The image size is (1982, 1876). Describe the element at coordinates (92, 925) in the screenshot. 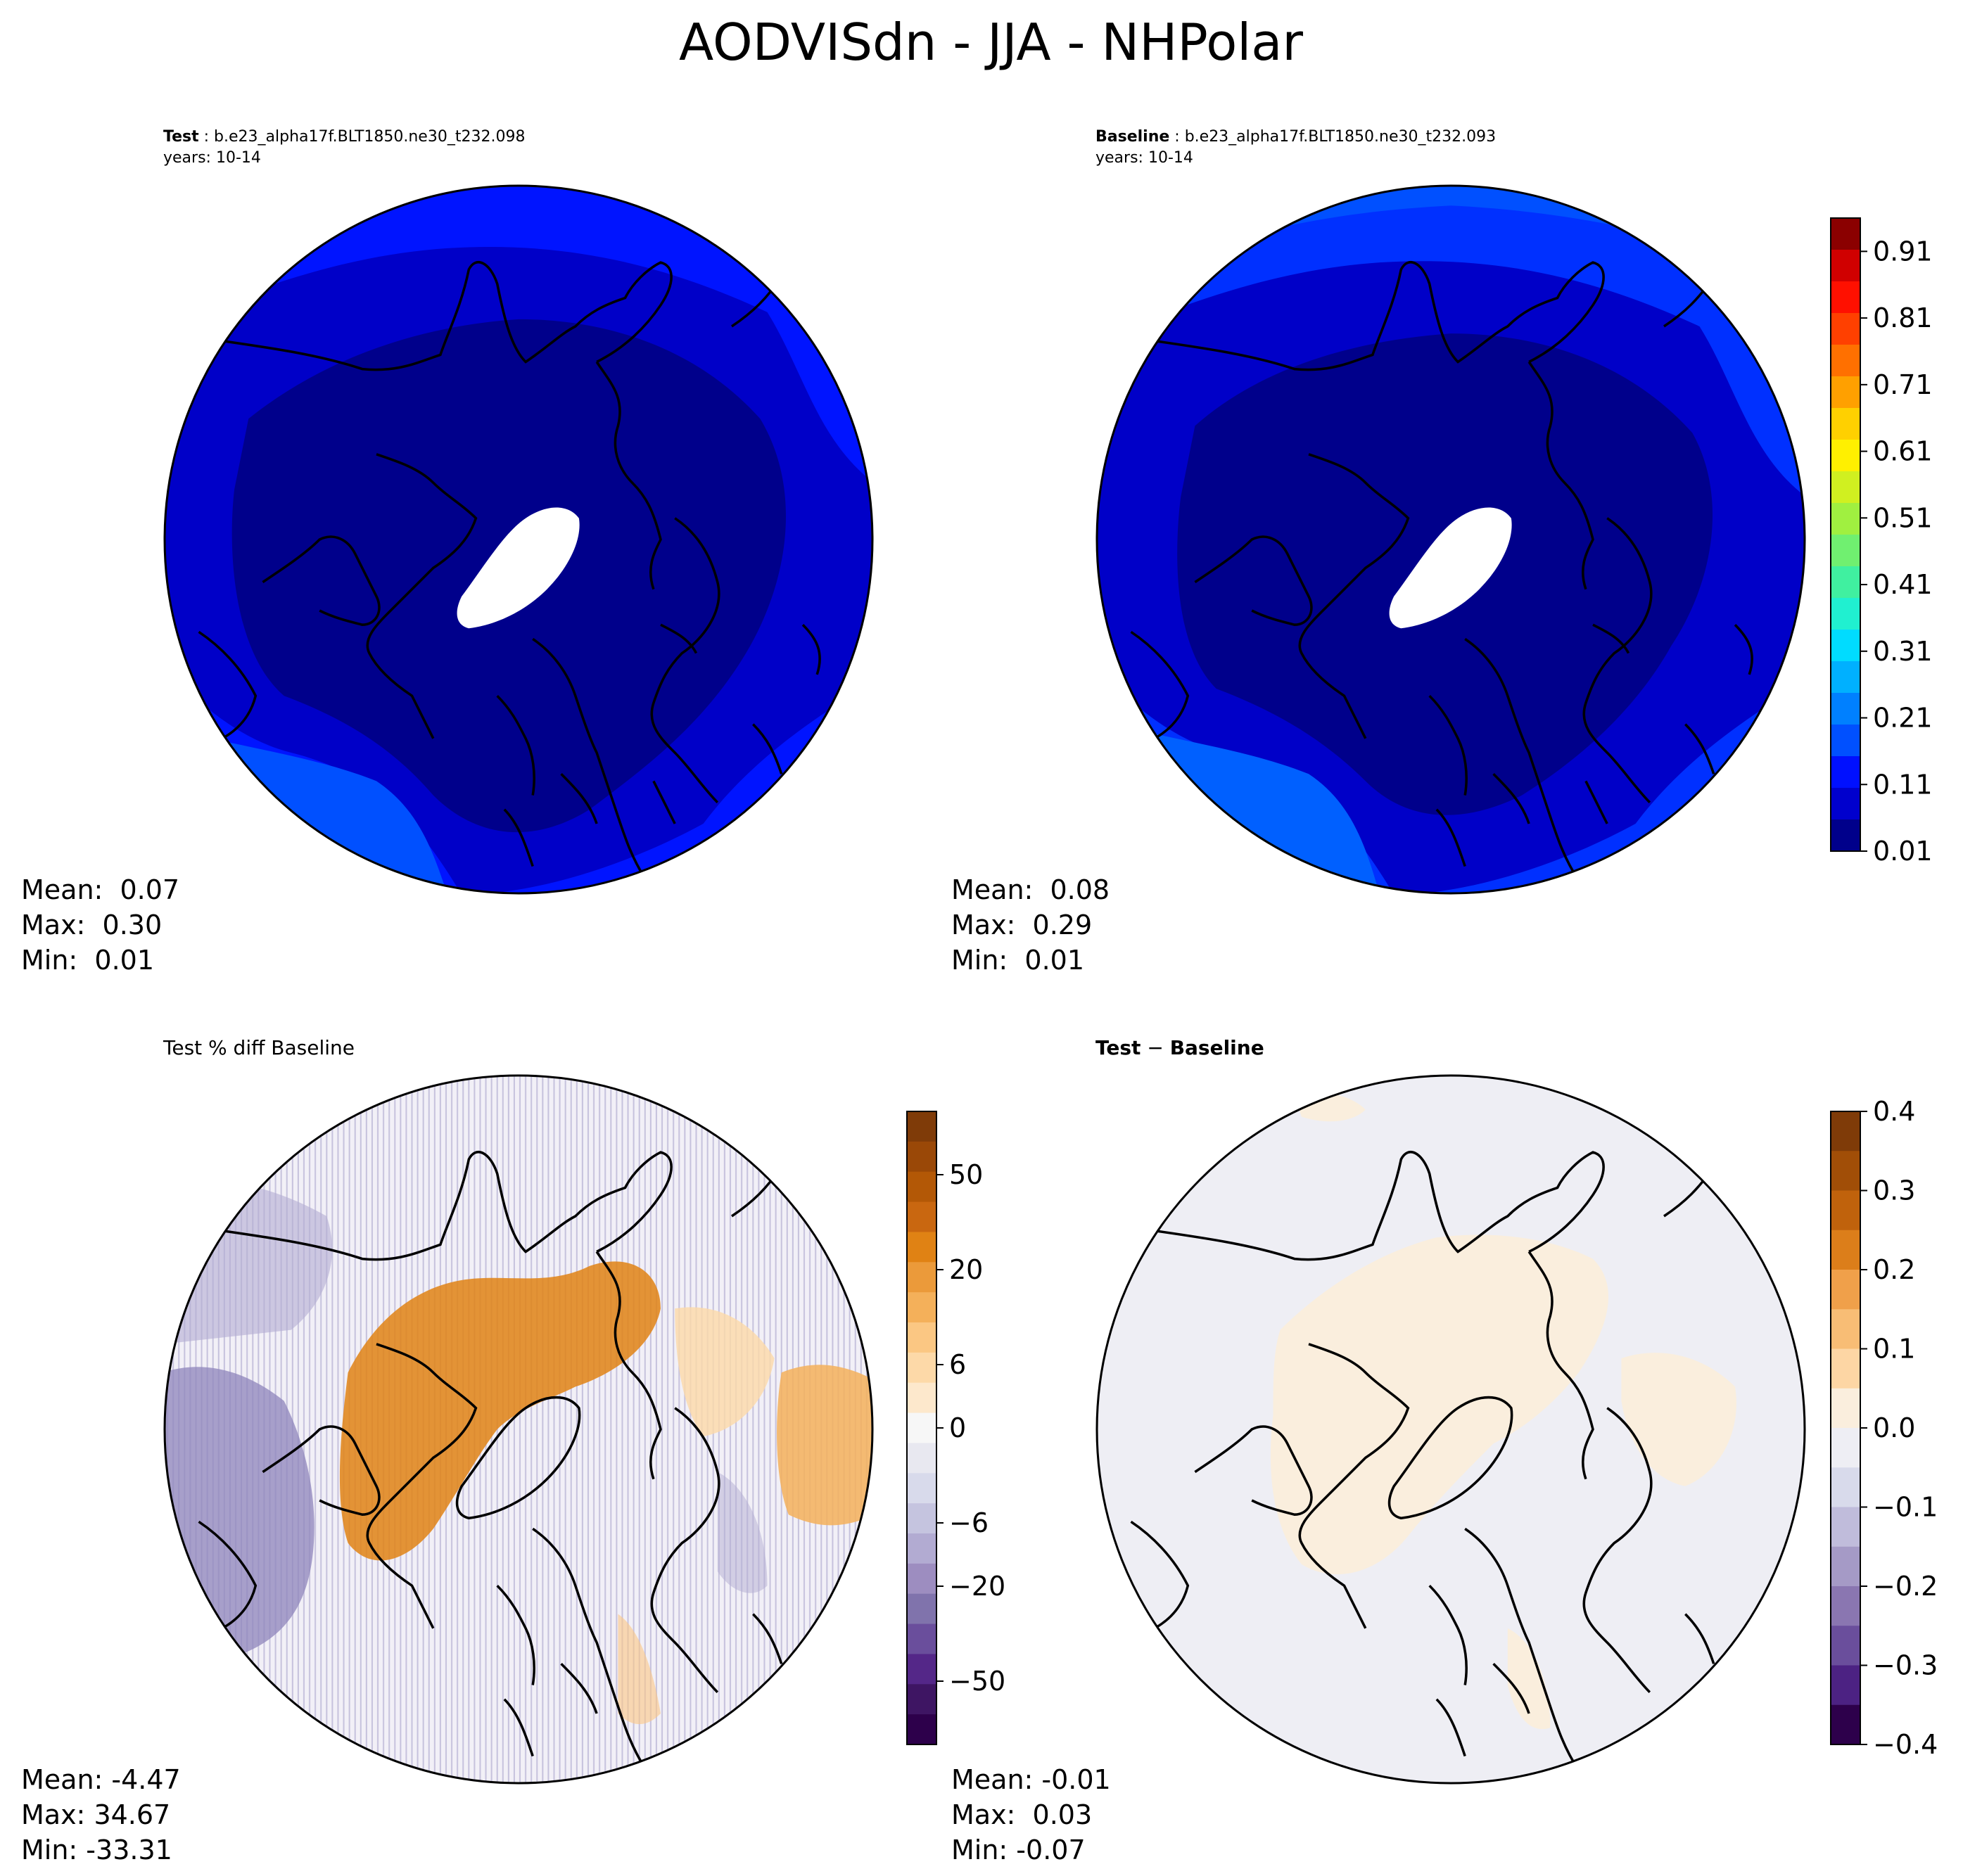

I see `test-max: Max: 0.30` at that location.